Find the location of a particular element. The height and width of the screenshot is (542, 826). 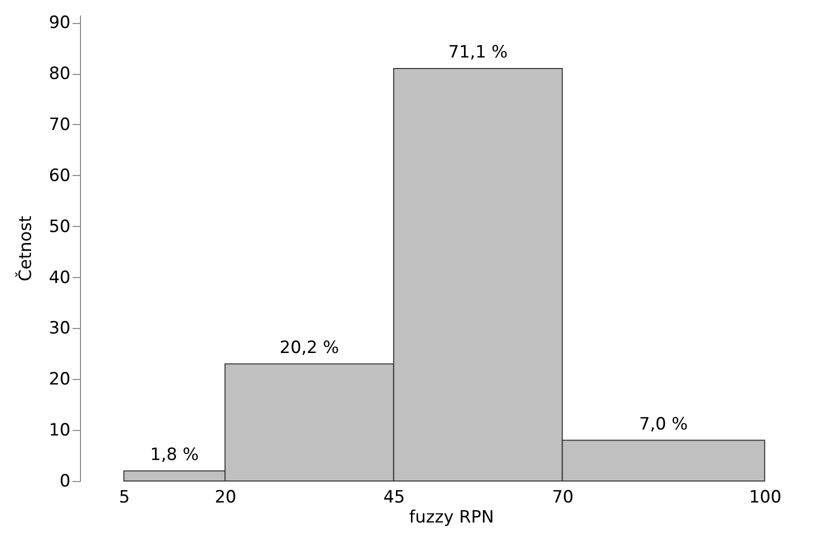

y-tick-label: 50 is located at coordinates (59, 226).